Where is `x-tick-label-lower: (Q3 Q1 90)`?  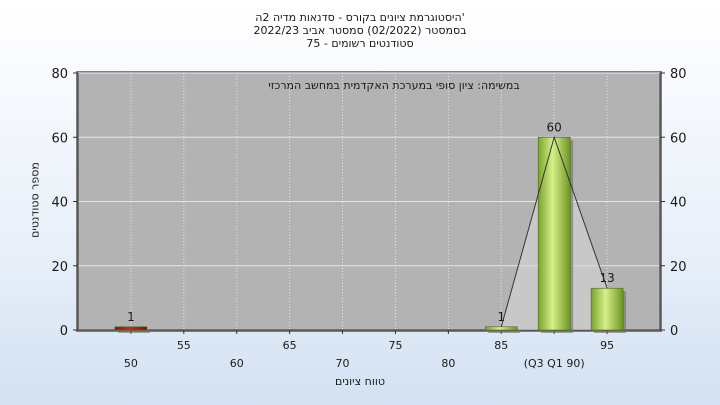
x-tick-label-lower: (Q3 Q1 90) is located at coordinates (554, 363).